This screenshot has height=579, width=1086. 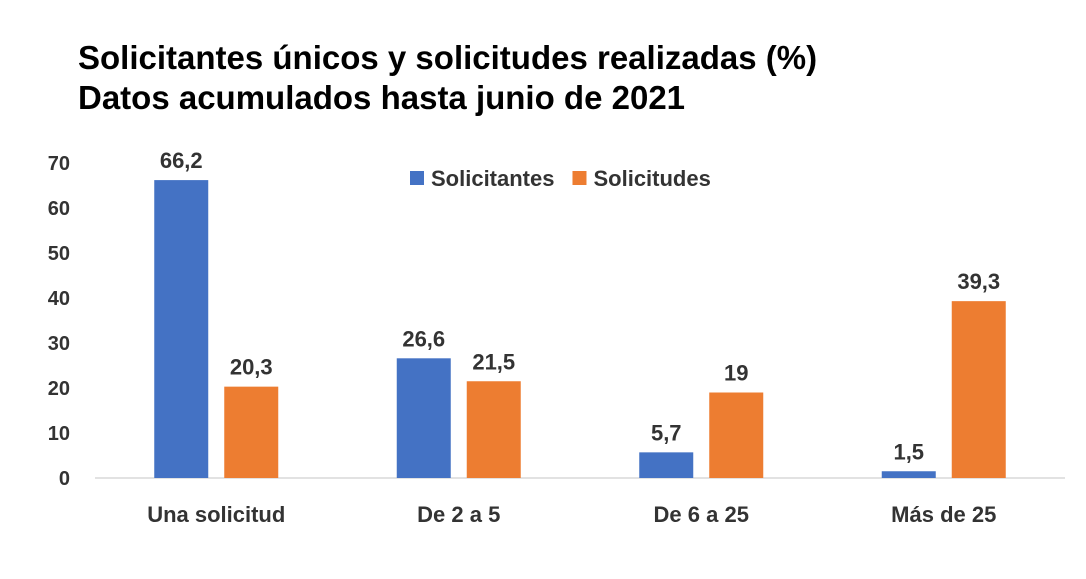 What do you see at coordinates (59, 164) in the screenshot?
I see `y-tick-label: 70` at bounding box center [59, 164].